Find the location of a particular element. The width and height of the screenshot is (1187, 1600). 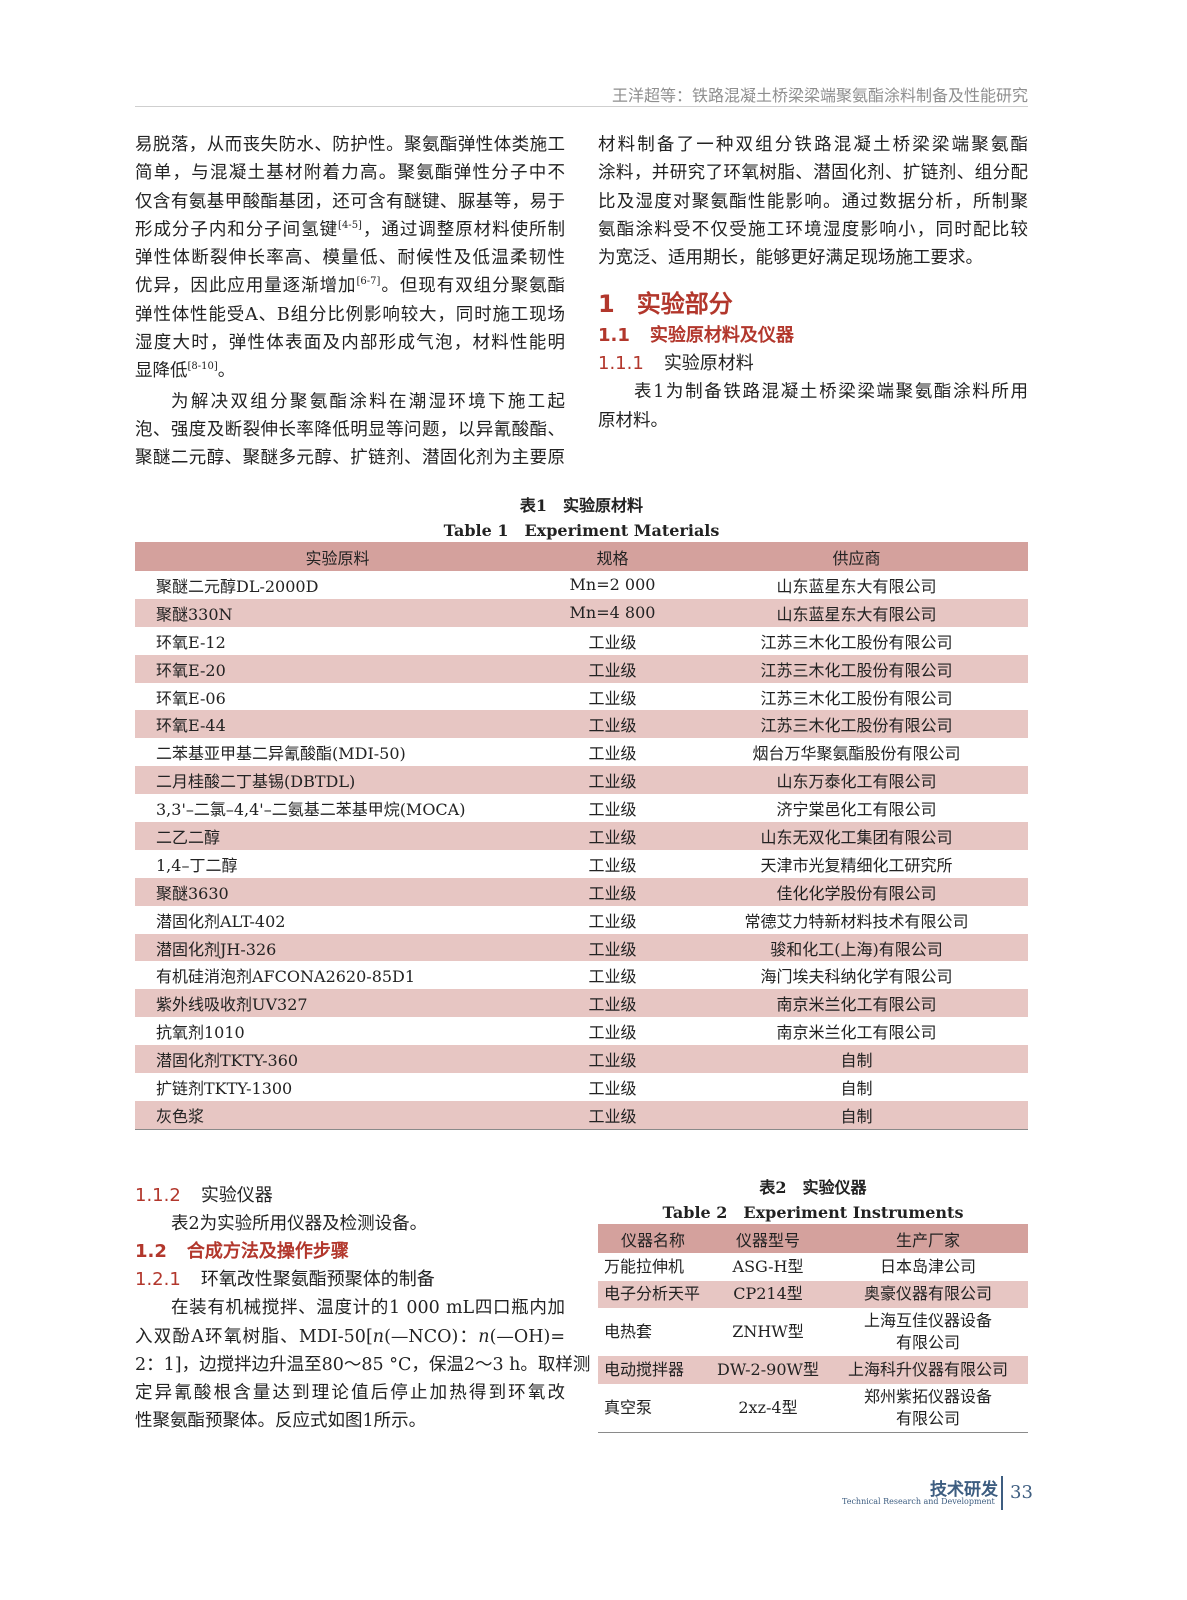

text-line: 性聚氨酯预聚体。反应式如图1所示。 is located at coordinates (281, 1421).